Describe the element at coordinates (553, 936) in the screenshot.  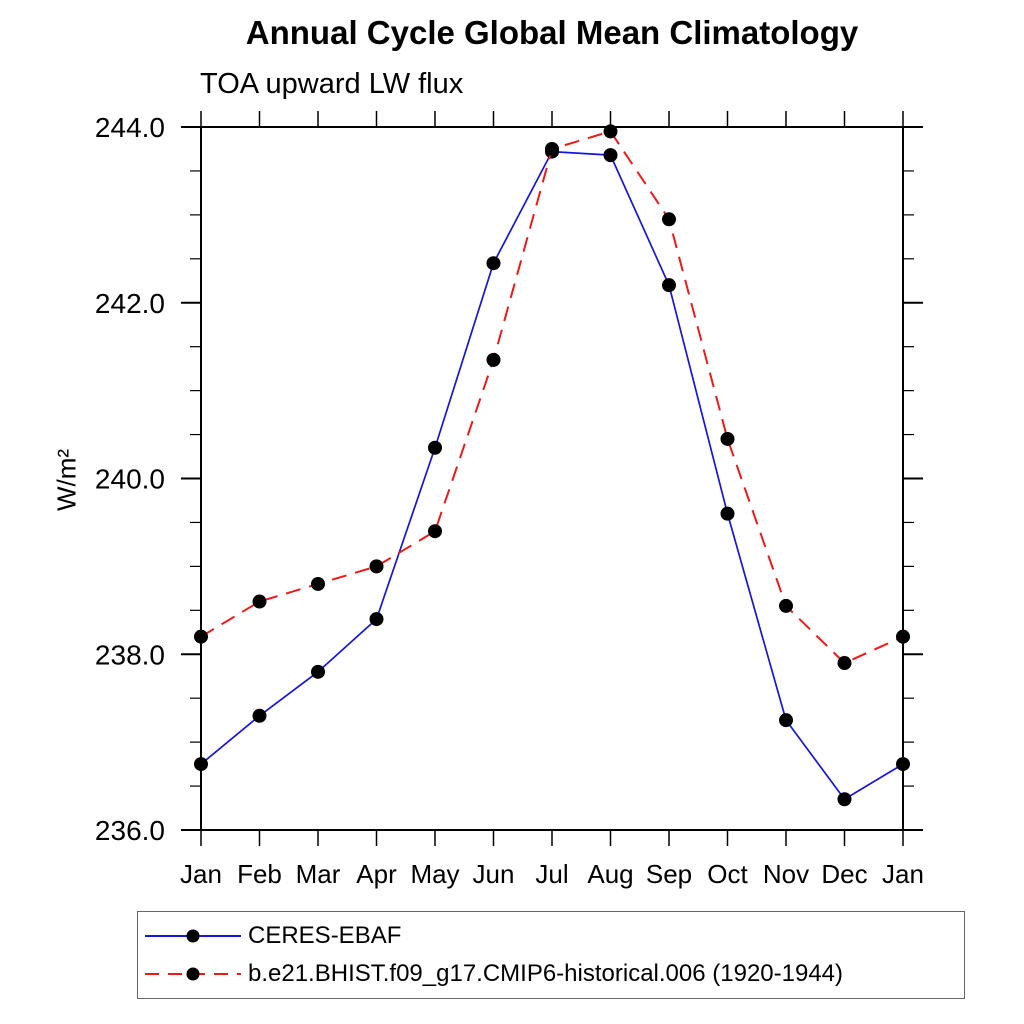
I see `legend-item-obs: CERES-EBAF` at that location.